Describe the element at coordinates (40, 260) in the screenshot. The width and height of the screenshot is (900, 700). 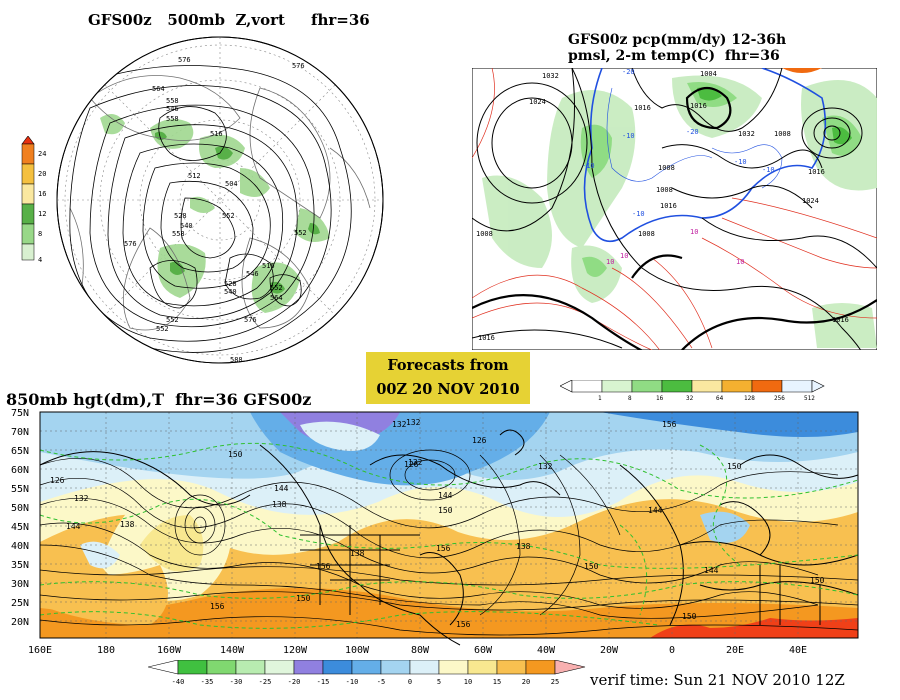
I see `colorbar-label: 4` at that location.